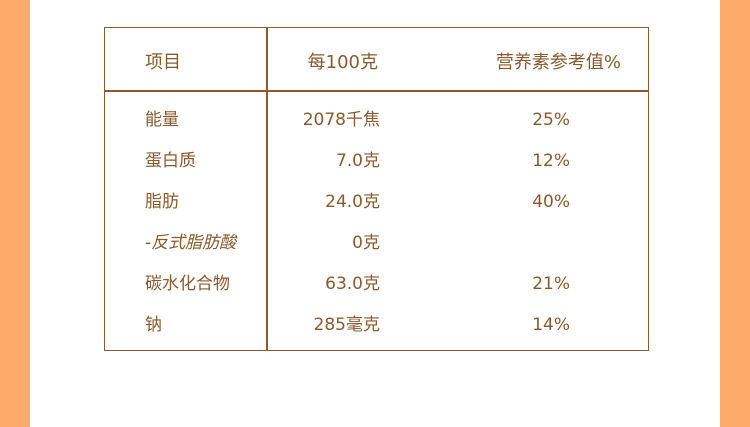 Image resolution: width=750 pixels, height=427 pixels. What do you see at coordinates (366, 243) in the screenshot?
I see `row-trans-fat-per100g: 0克` at bounding box center [366, 243].